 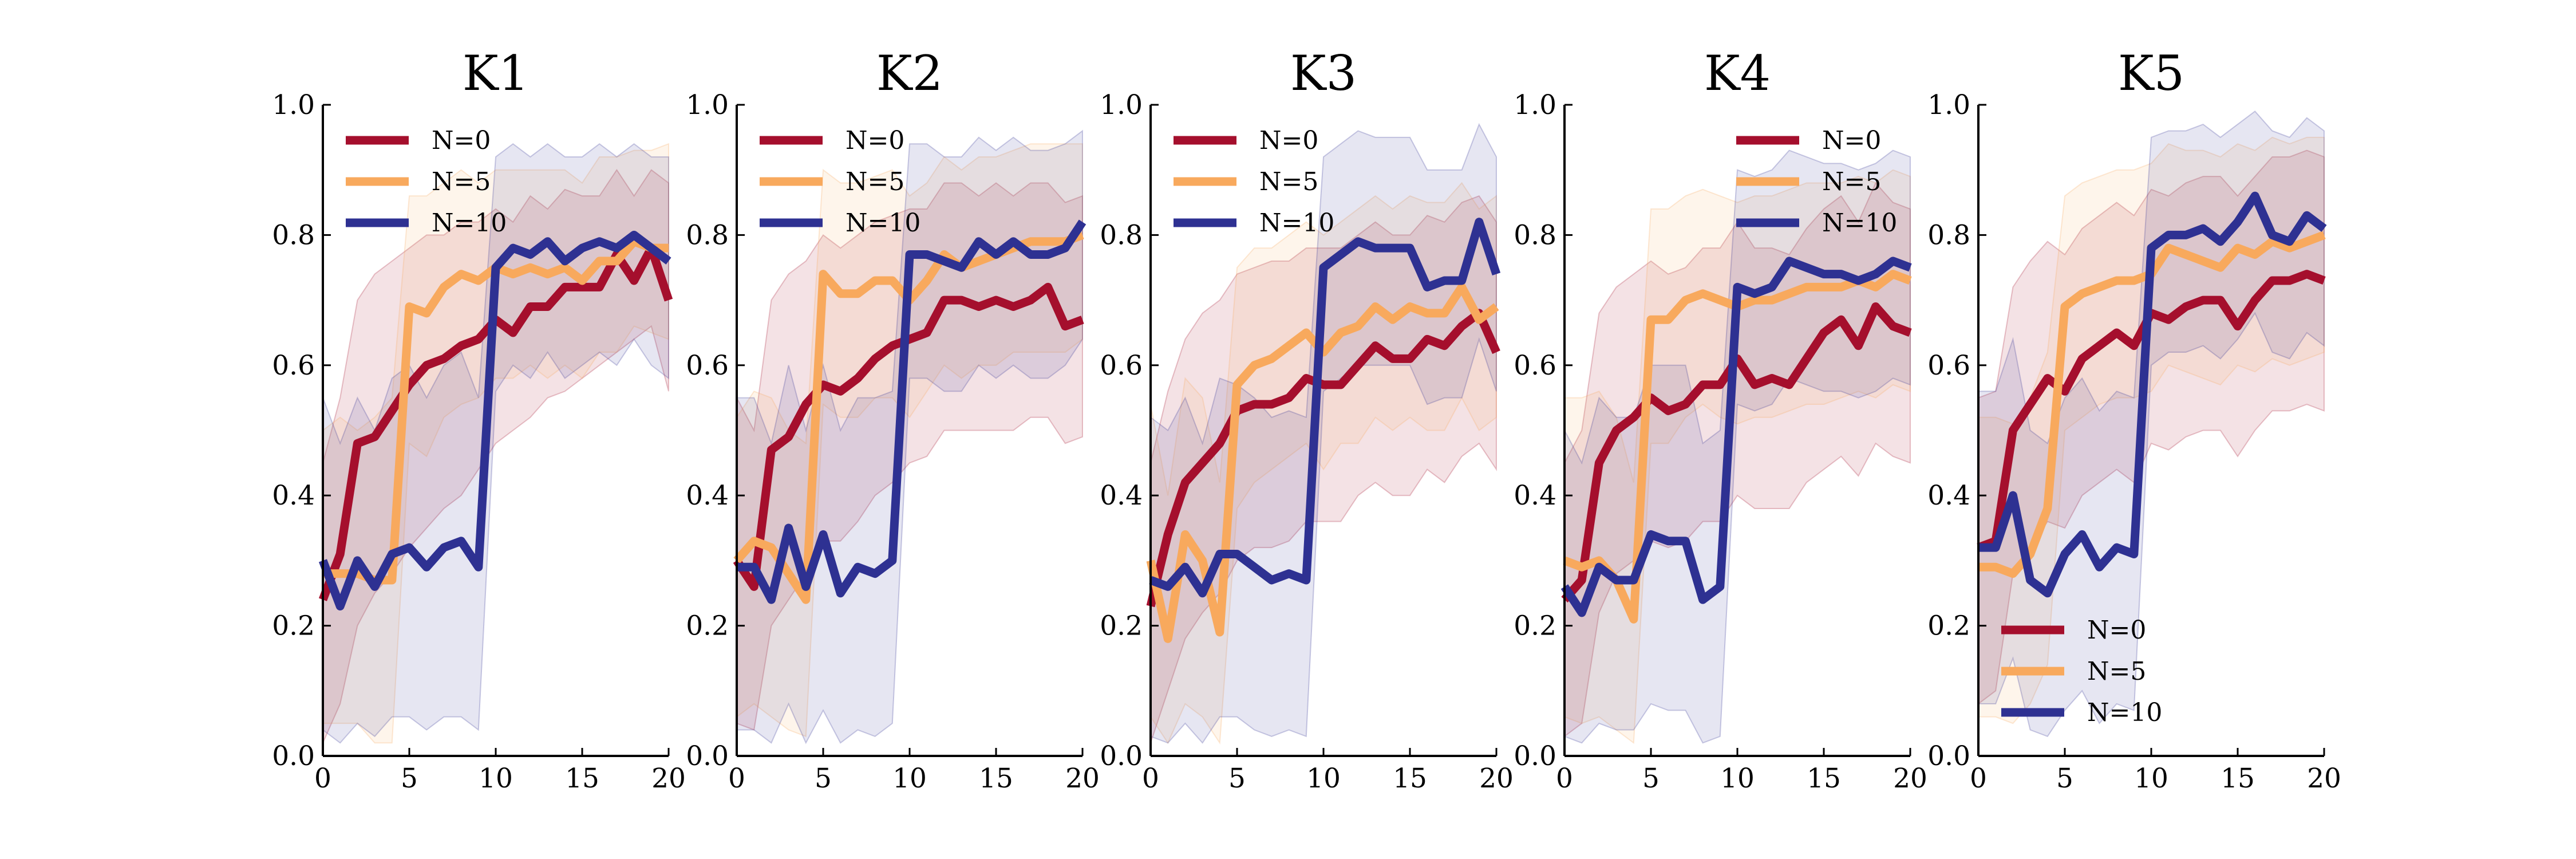 I want to click on panel-k3: 0.0 0.2 0.4 0.6 0.8 1.0 0 5 10 15 20 K3 N=0 N=5 N=10, so click(x=1307, y=419).